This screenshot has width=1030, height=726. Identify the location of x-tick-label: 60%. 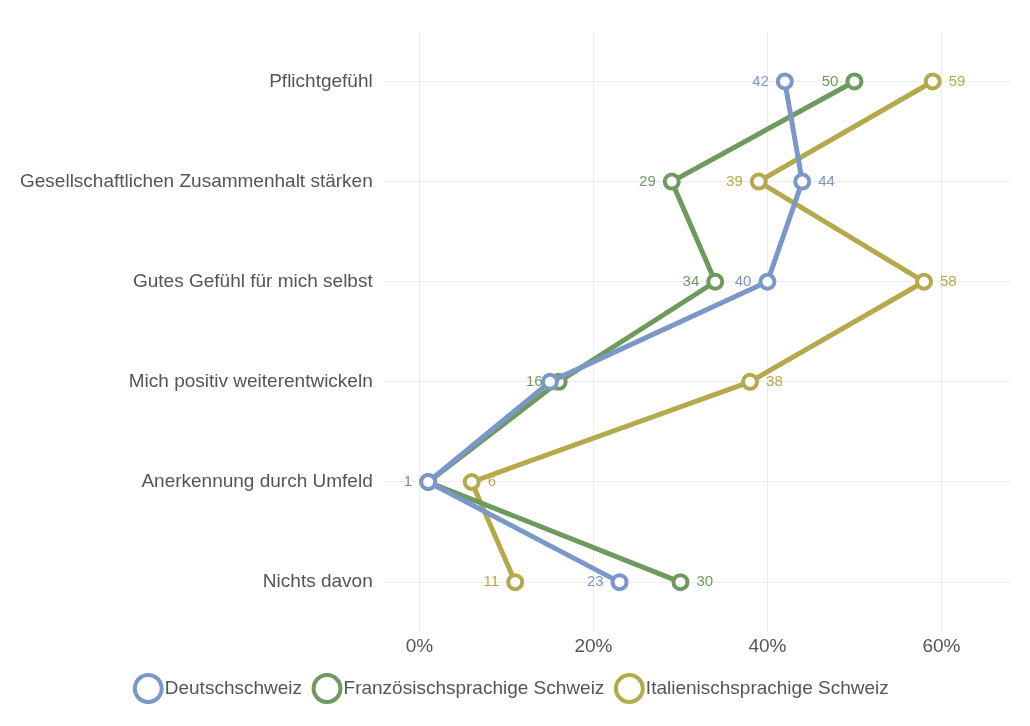
(941, 645).